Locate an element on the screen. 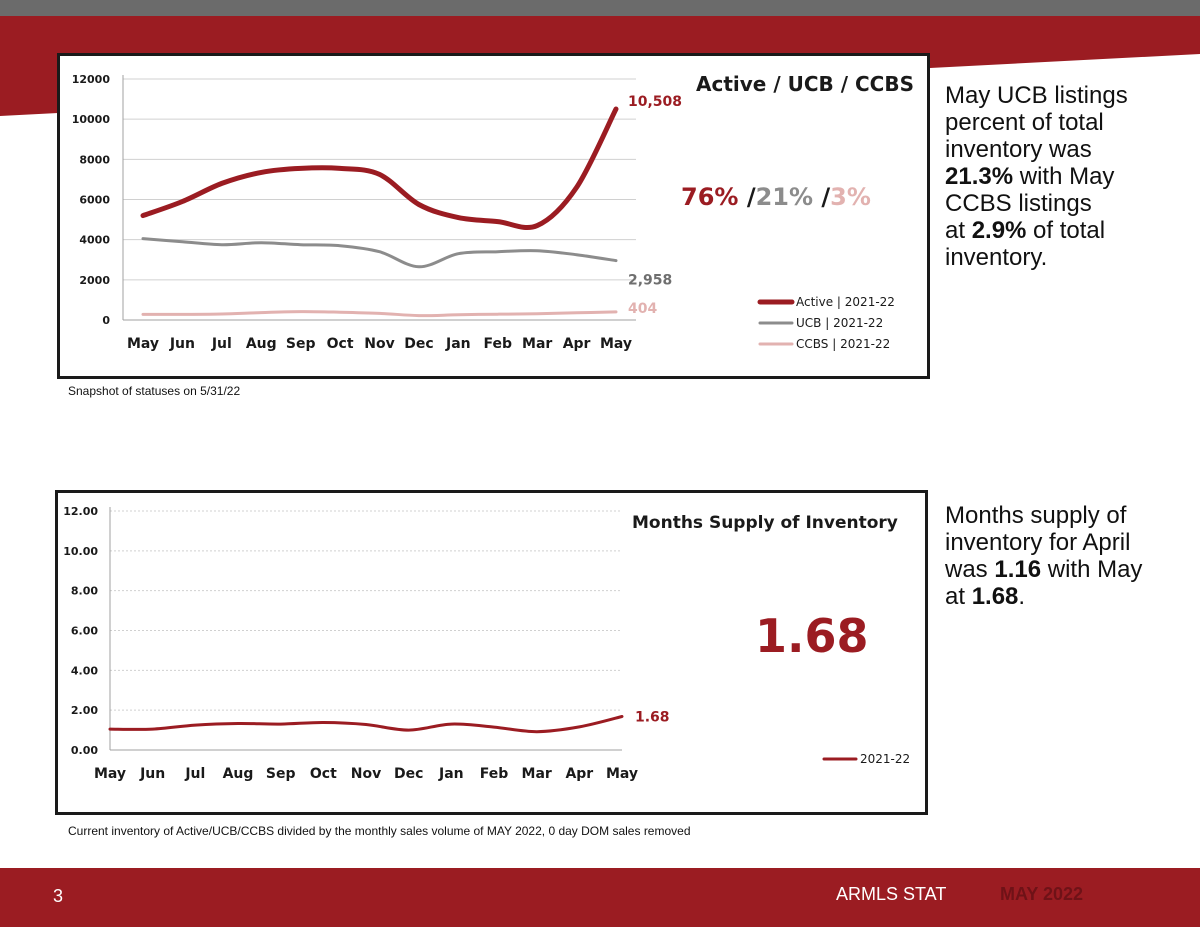 The width and height of the screenshot is (1200, 927). y-tick-label: 12000 is located at coordinates (91, 79).